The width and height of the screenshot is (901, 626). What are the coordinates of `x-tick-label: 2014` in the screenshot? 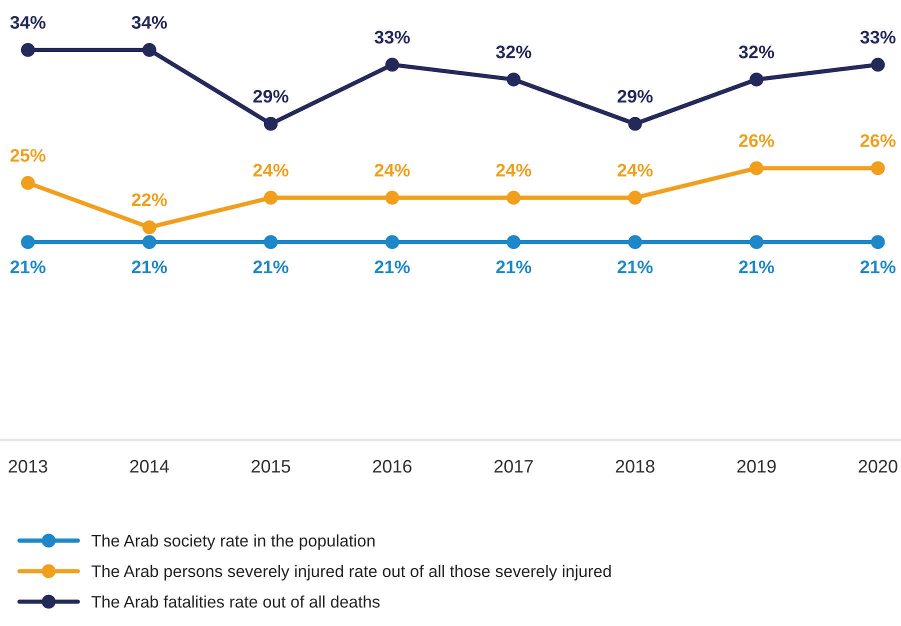 It's located at (149, 466).